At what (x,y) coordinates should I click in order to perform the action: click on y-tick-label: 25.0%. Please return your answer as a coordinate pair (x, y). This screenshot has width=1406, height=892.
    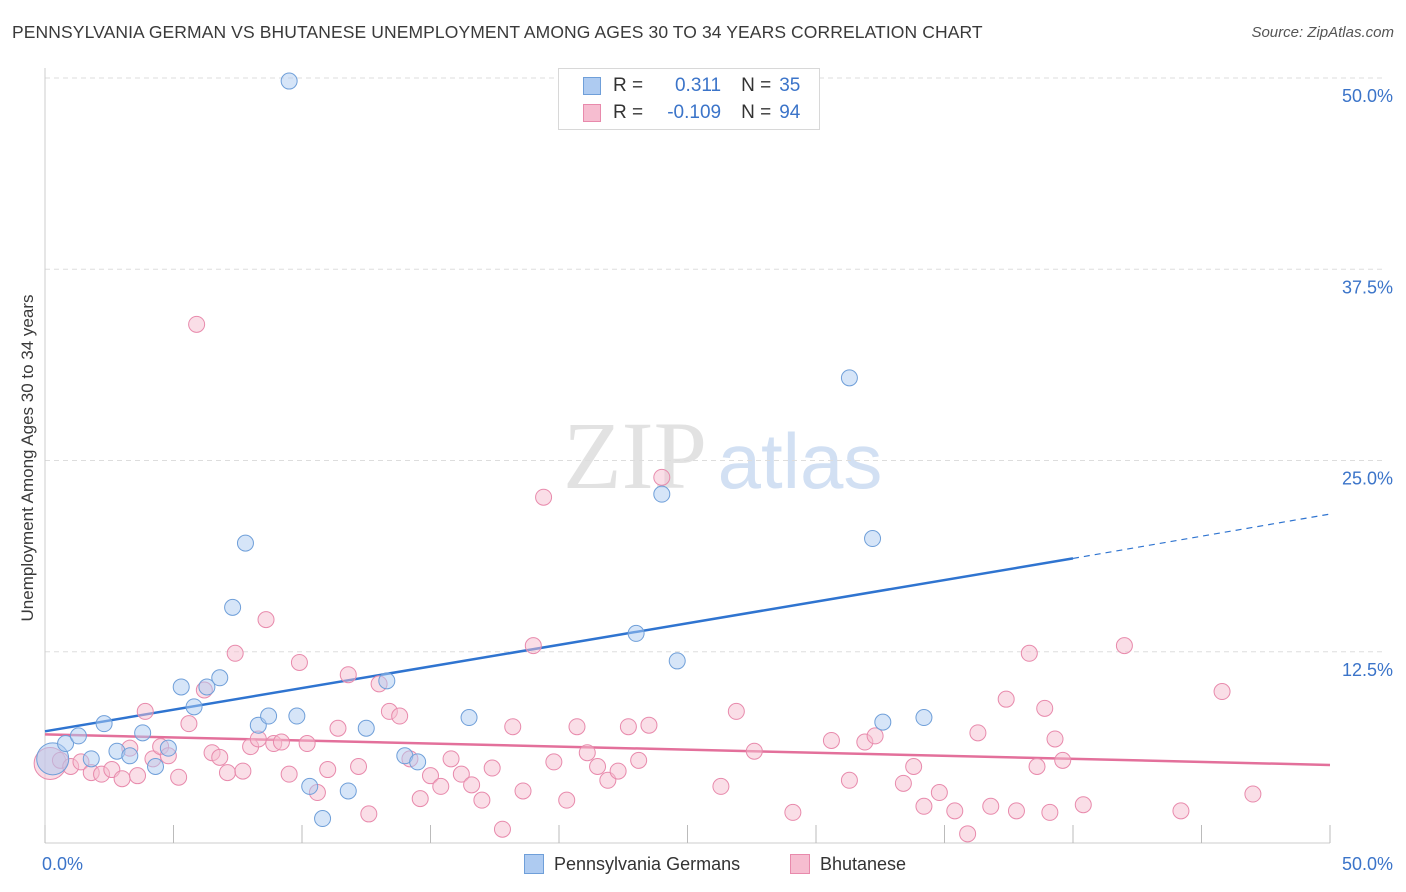
    Looking at the image, I should click on (1367, 479).